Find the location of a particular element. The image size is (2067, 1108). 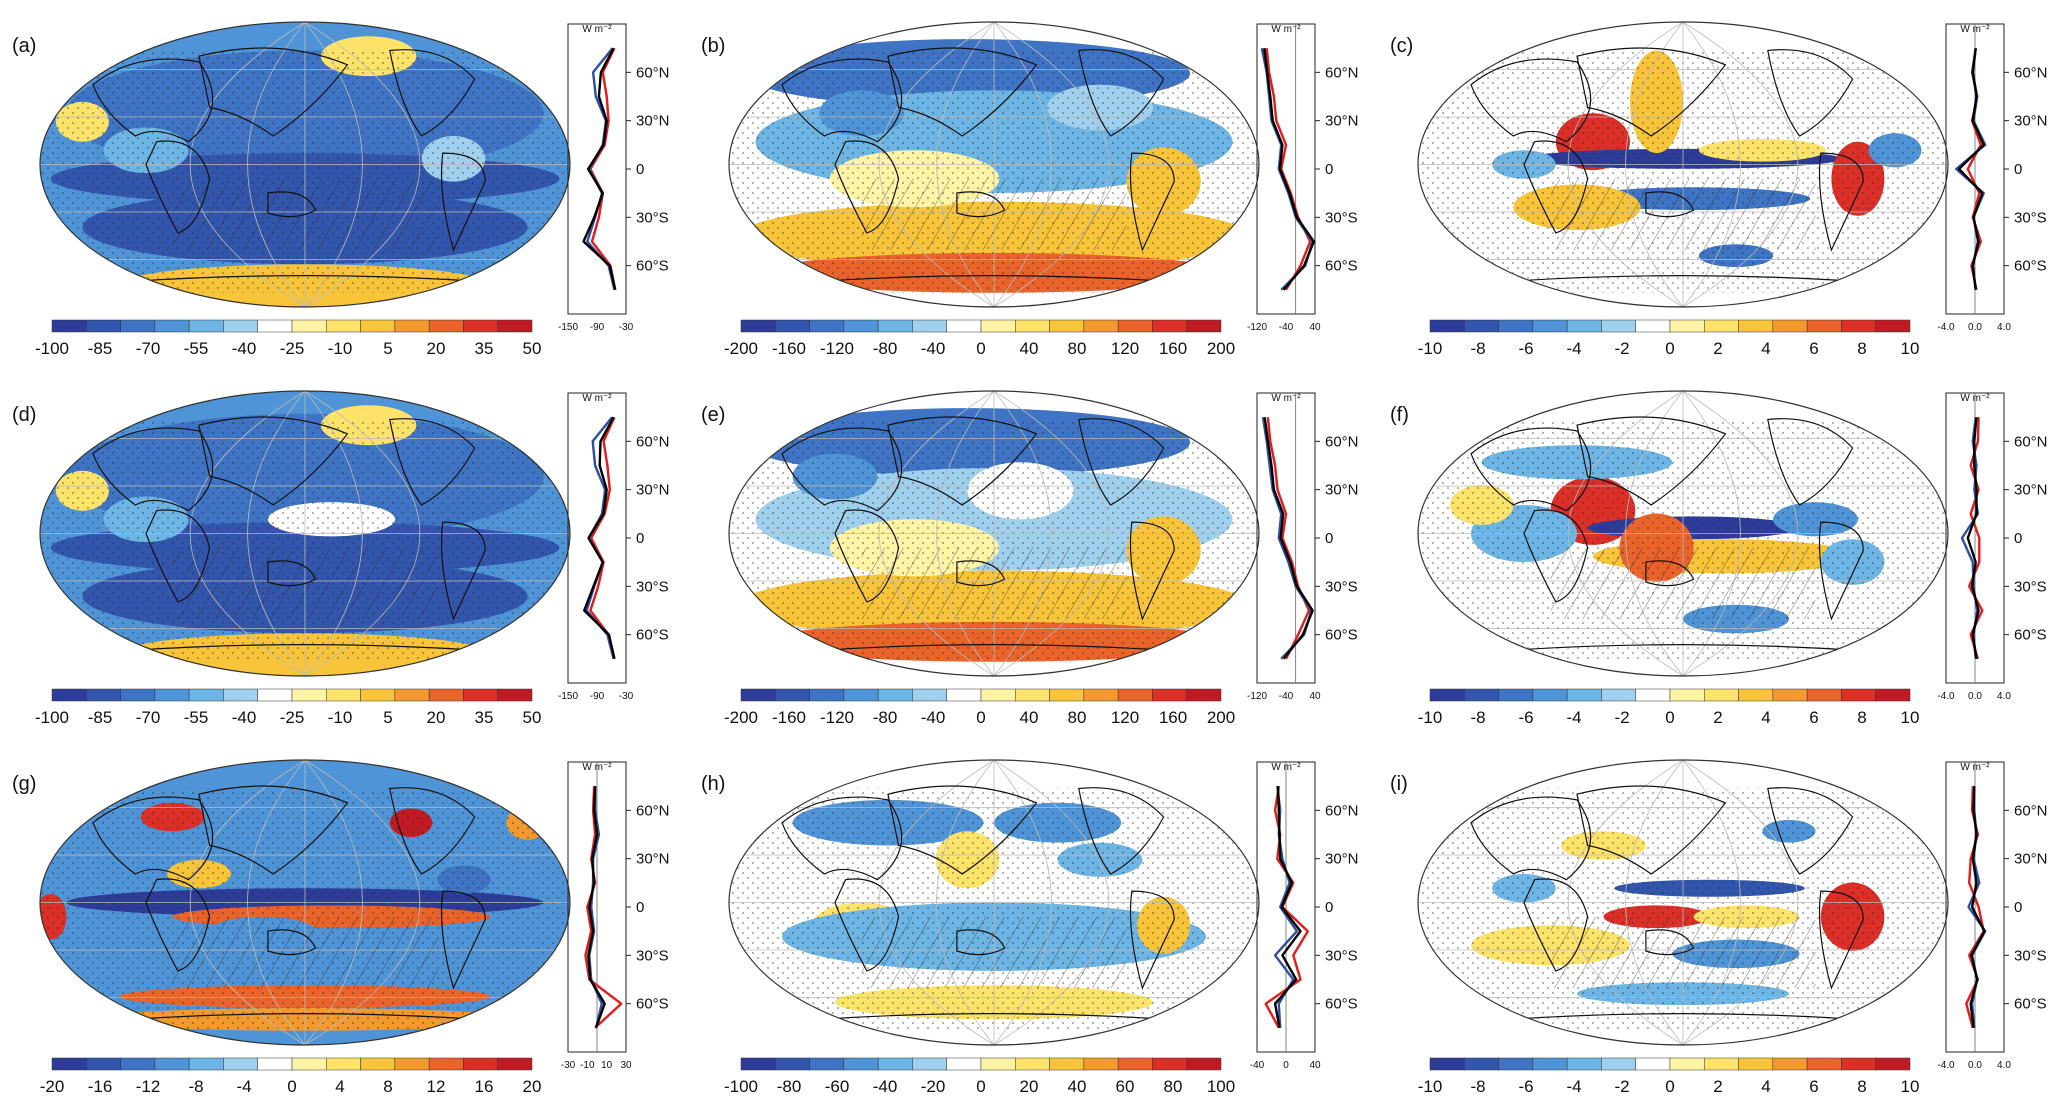

profile-x-tick-label: -10 is located at coordinates (587, 1065).